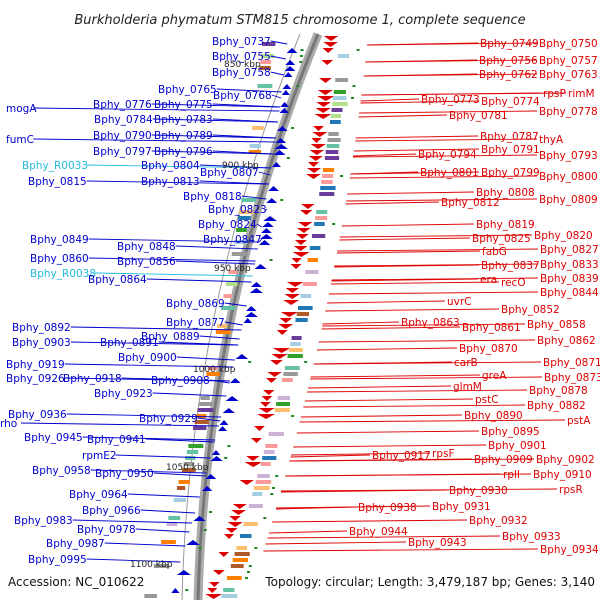 The height and width of the screenshot is (600, 600). I want to click on gene-label-right: Bphy_0901, so click(517, 446).